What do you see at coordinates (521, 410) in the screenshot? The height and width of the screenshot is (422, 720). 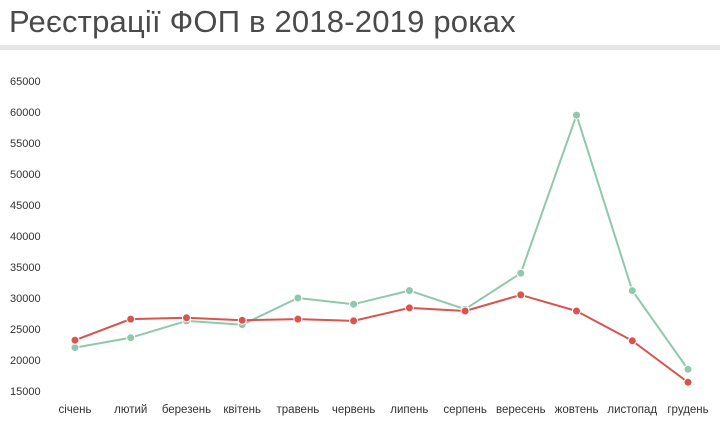 I see `x-tick-label: вересень` at bounding box center [521, 410].